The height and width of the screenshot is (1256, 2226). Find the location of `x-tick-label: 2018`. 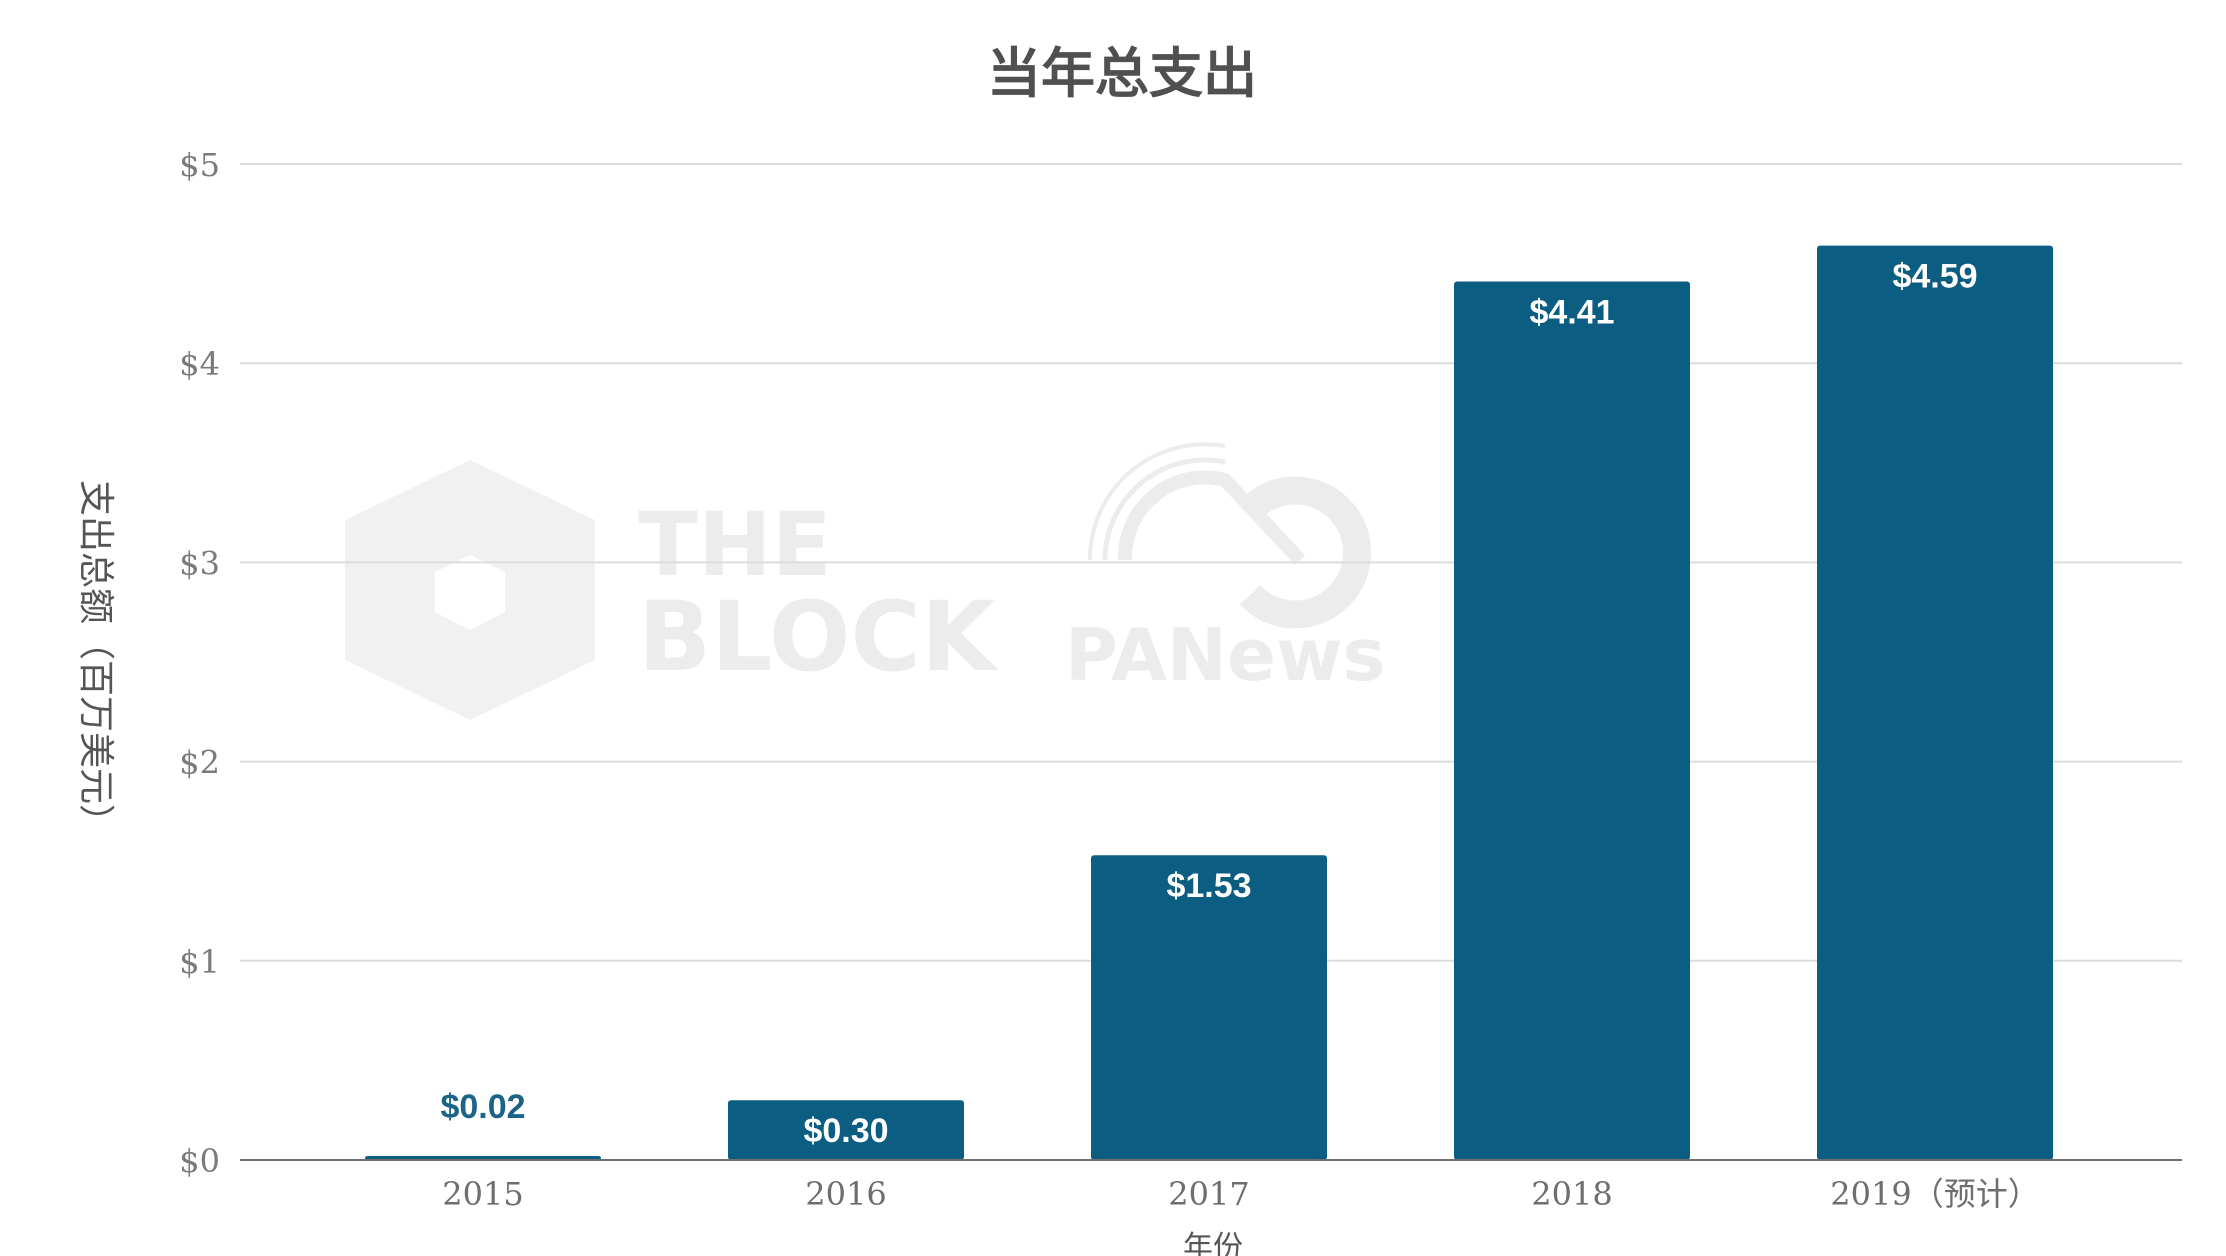

x-tick-label: 2018 is located at coordinates (1571, 1194).